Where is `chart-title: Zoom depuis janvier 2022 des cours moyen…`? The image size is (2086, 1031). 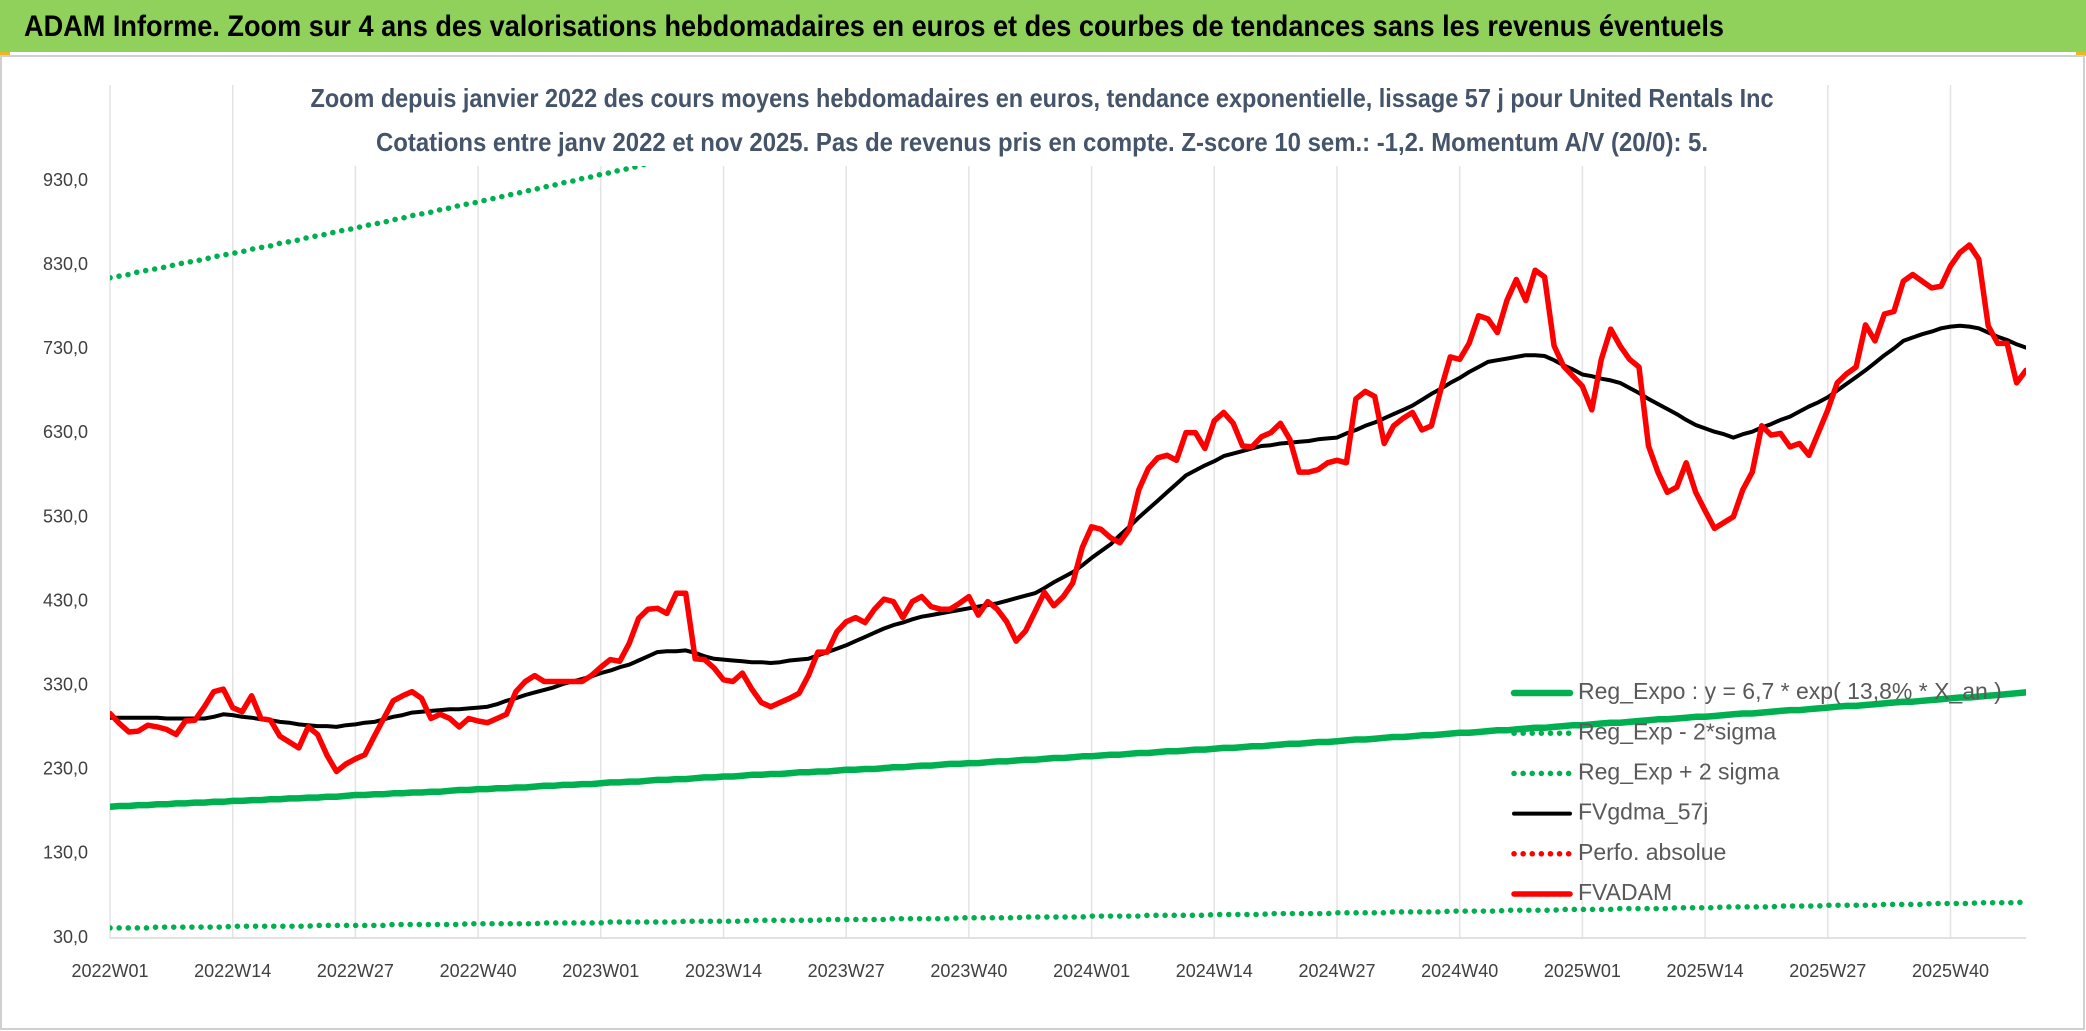 chart-title: Zoom depuis janvier 2022 des cours moyen… is located at coordinates (1042, 98).